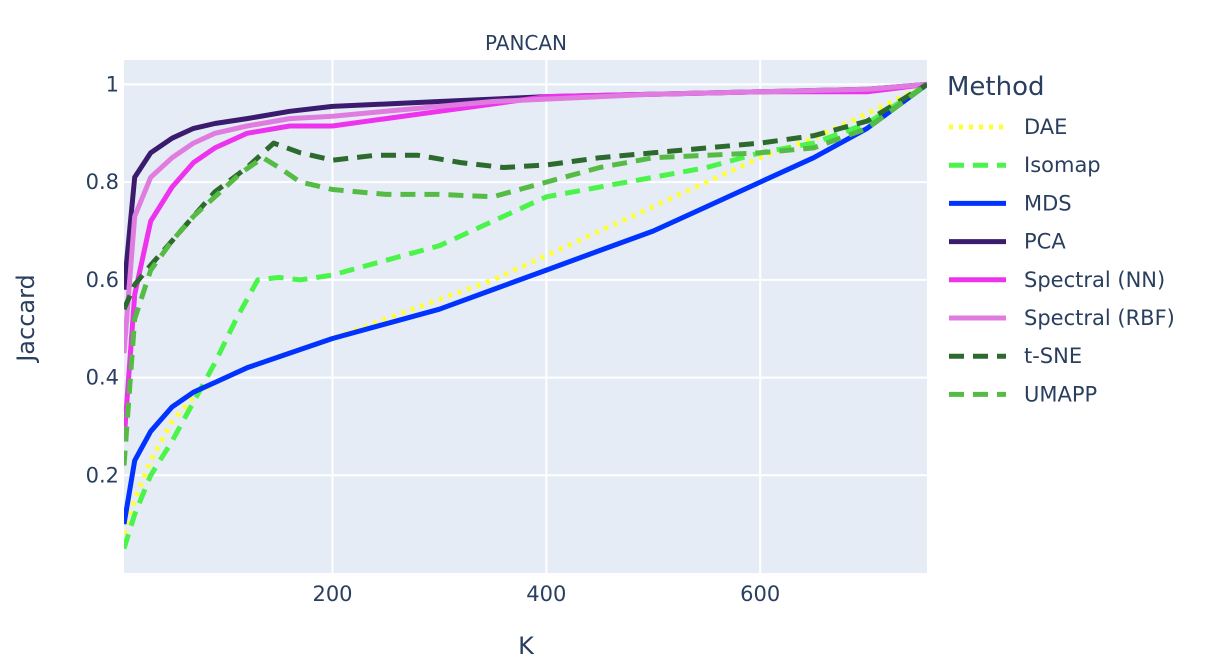 The width and height of the screenshot is (1208, 666). Describe the element at coordinates (1062, 165) in the screenshot. I see `legend-label: Isomap` at that location.